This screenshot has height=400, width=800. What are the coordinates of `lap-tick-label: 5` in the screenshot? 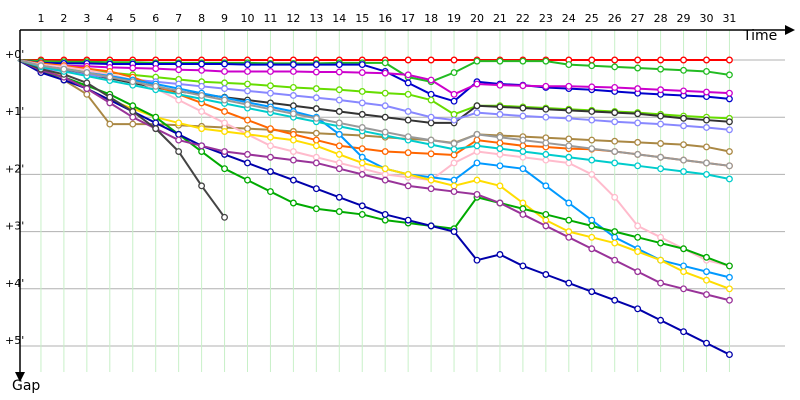 It's located at (132, 18).